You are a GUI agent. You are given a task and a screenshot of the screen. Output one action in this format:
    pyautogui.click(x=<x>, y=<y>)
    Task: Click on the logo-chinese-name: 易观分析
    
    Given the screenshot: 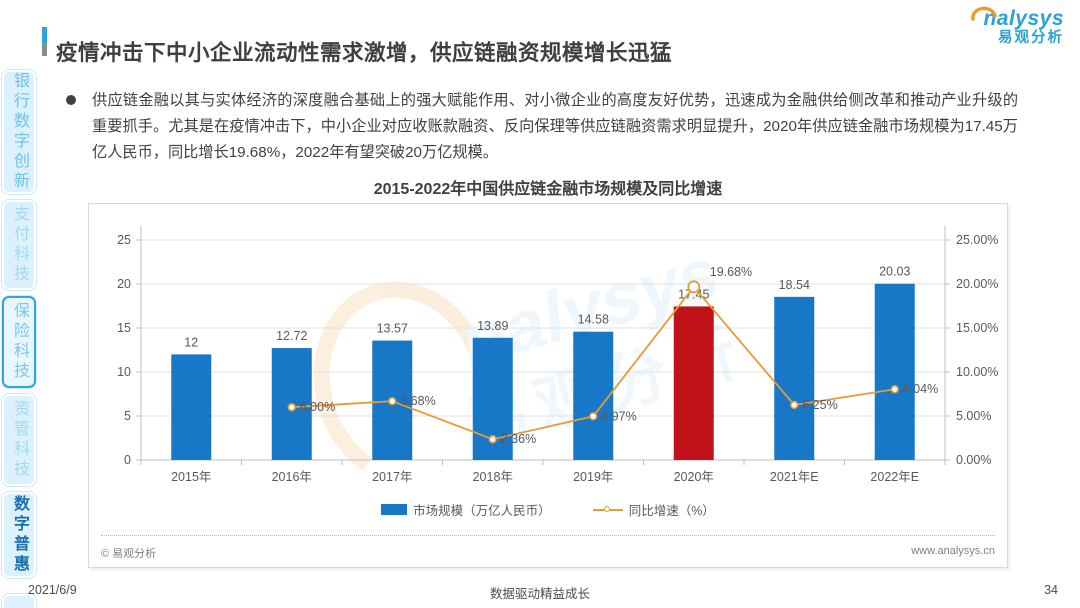 What is the action you would take?
    pyautogui.click(x=1031, y=38)
    